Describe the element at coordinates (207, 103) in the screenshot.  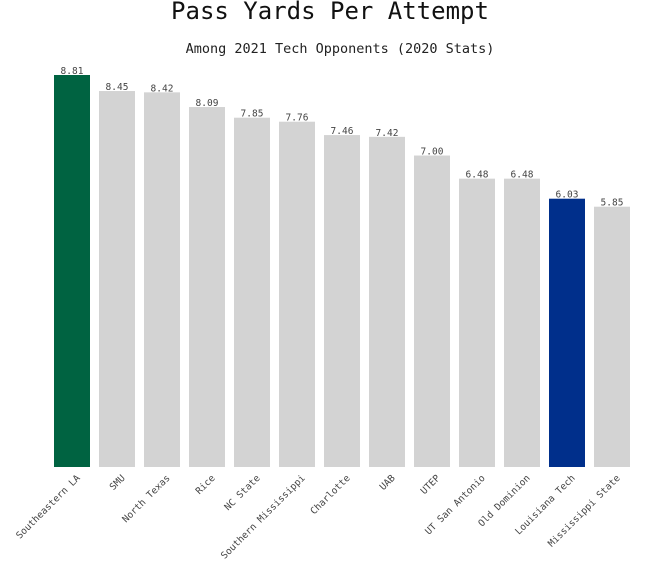
I see `bar-value-label-3: 8.09` at that location.